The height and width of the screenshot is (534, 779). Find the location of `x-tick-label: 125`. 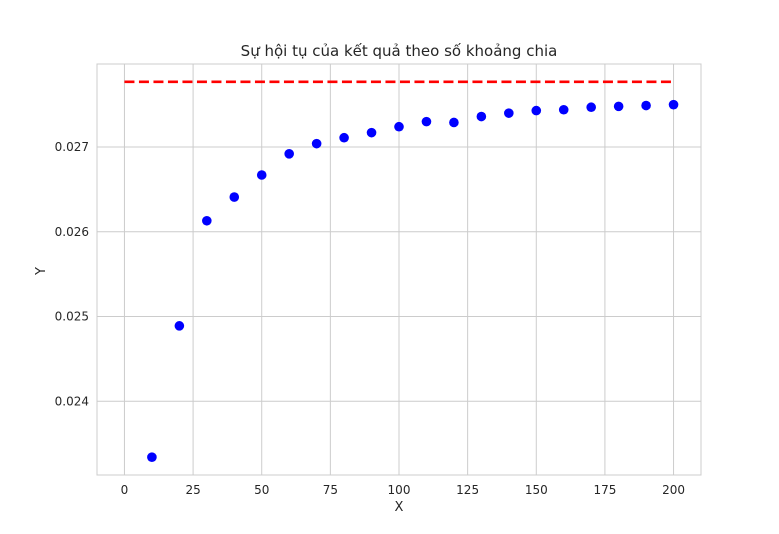

x-tick-label: 125 is located at coordinates (467, 490).